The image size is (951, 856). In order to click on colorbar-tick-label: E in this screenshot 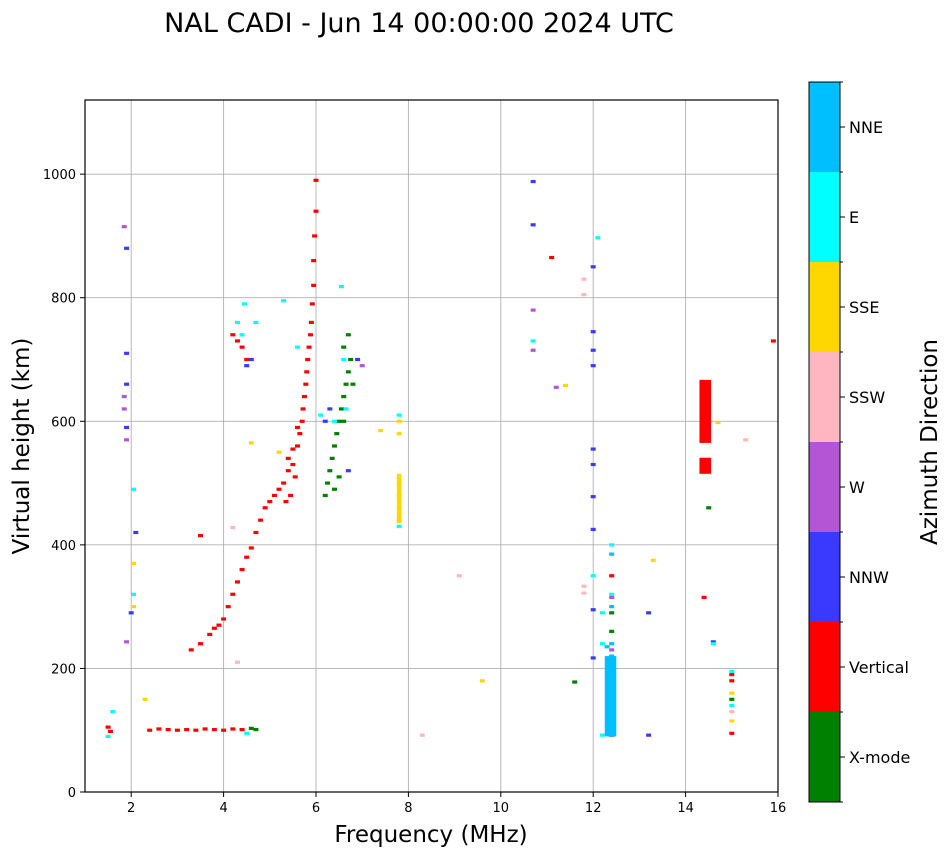, I will do `click(854, 217)`.